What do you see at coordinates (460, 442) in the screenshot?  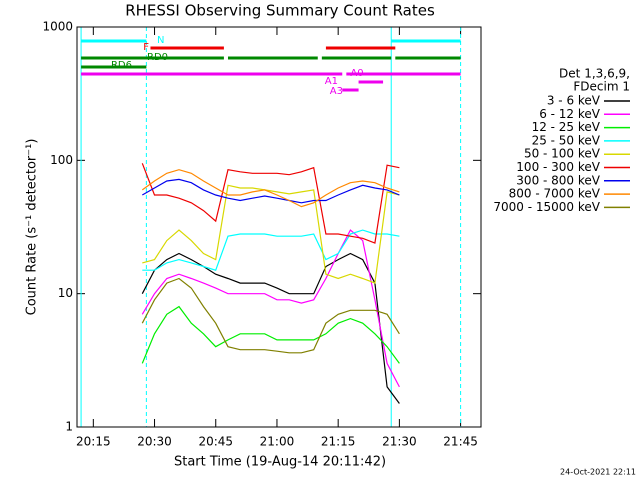 I see `x-tick-label: 21:45` at bounding box center [460, 442].